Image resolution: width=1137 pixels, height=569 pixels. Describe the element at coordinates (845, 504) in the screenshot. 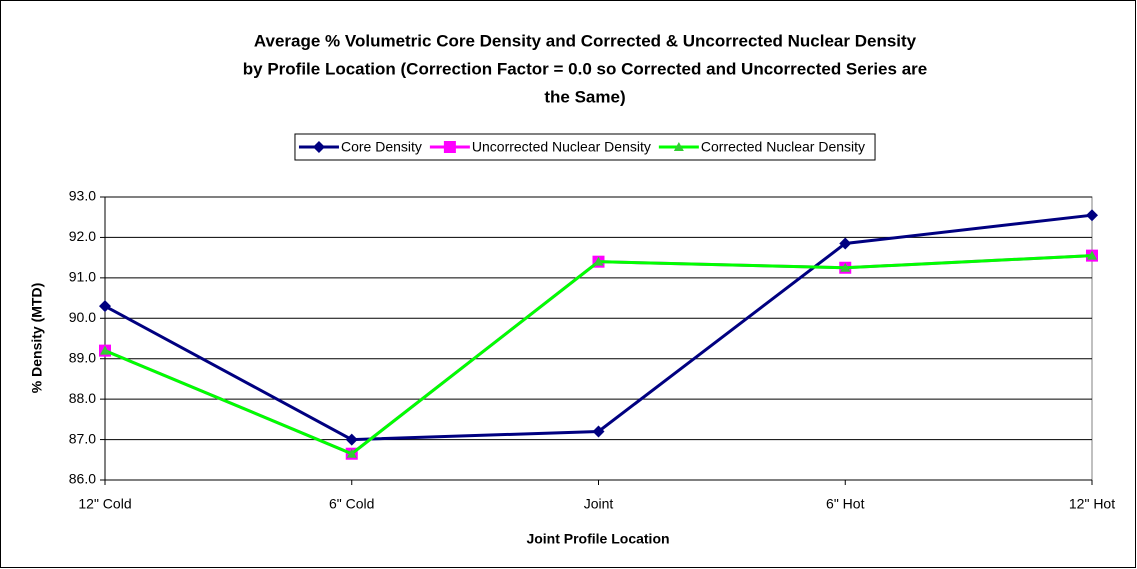

I see `x-tick-label: 6" Hot` at that location.